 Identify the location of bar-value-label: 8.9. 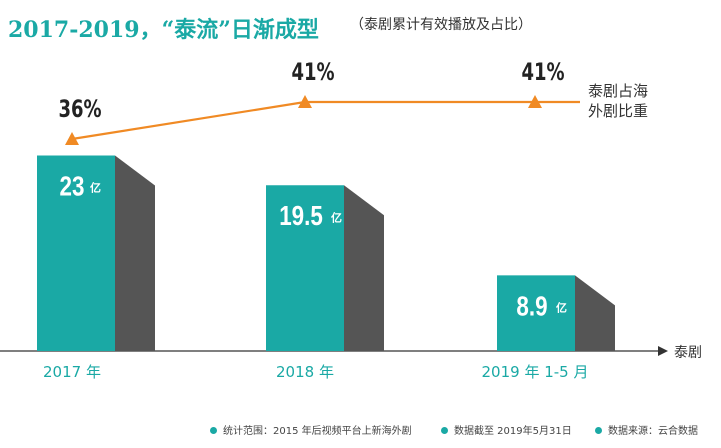
(531, 306).